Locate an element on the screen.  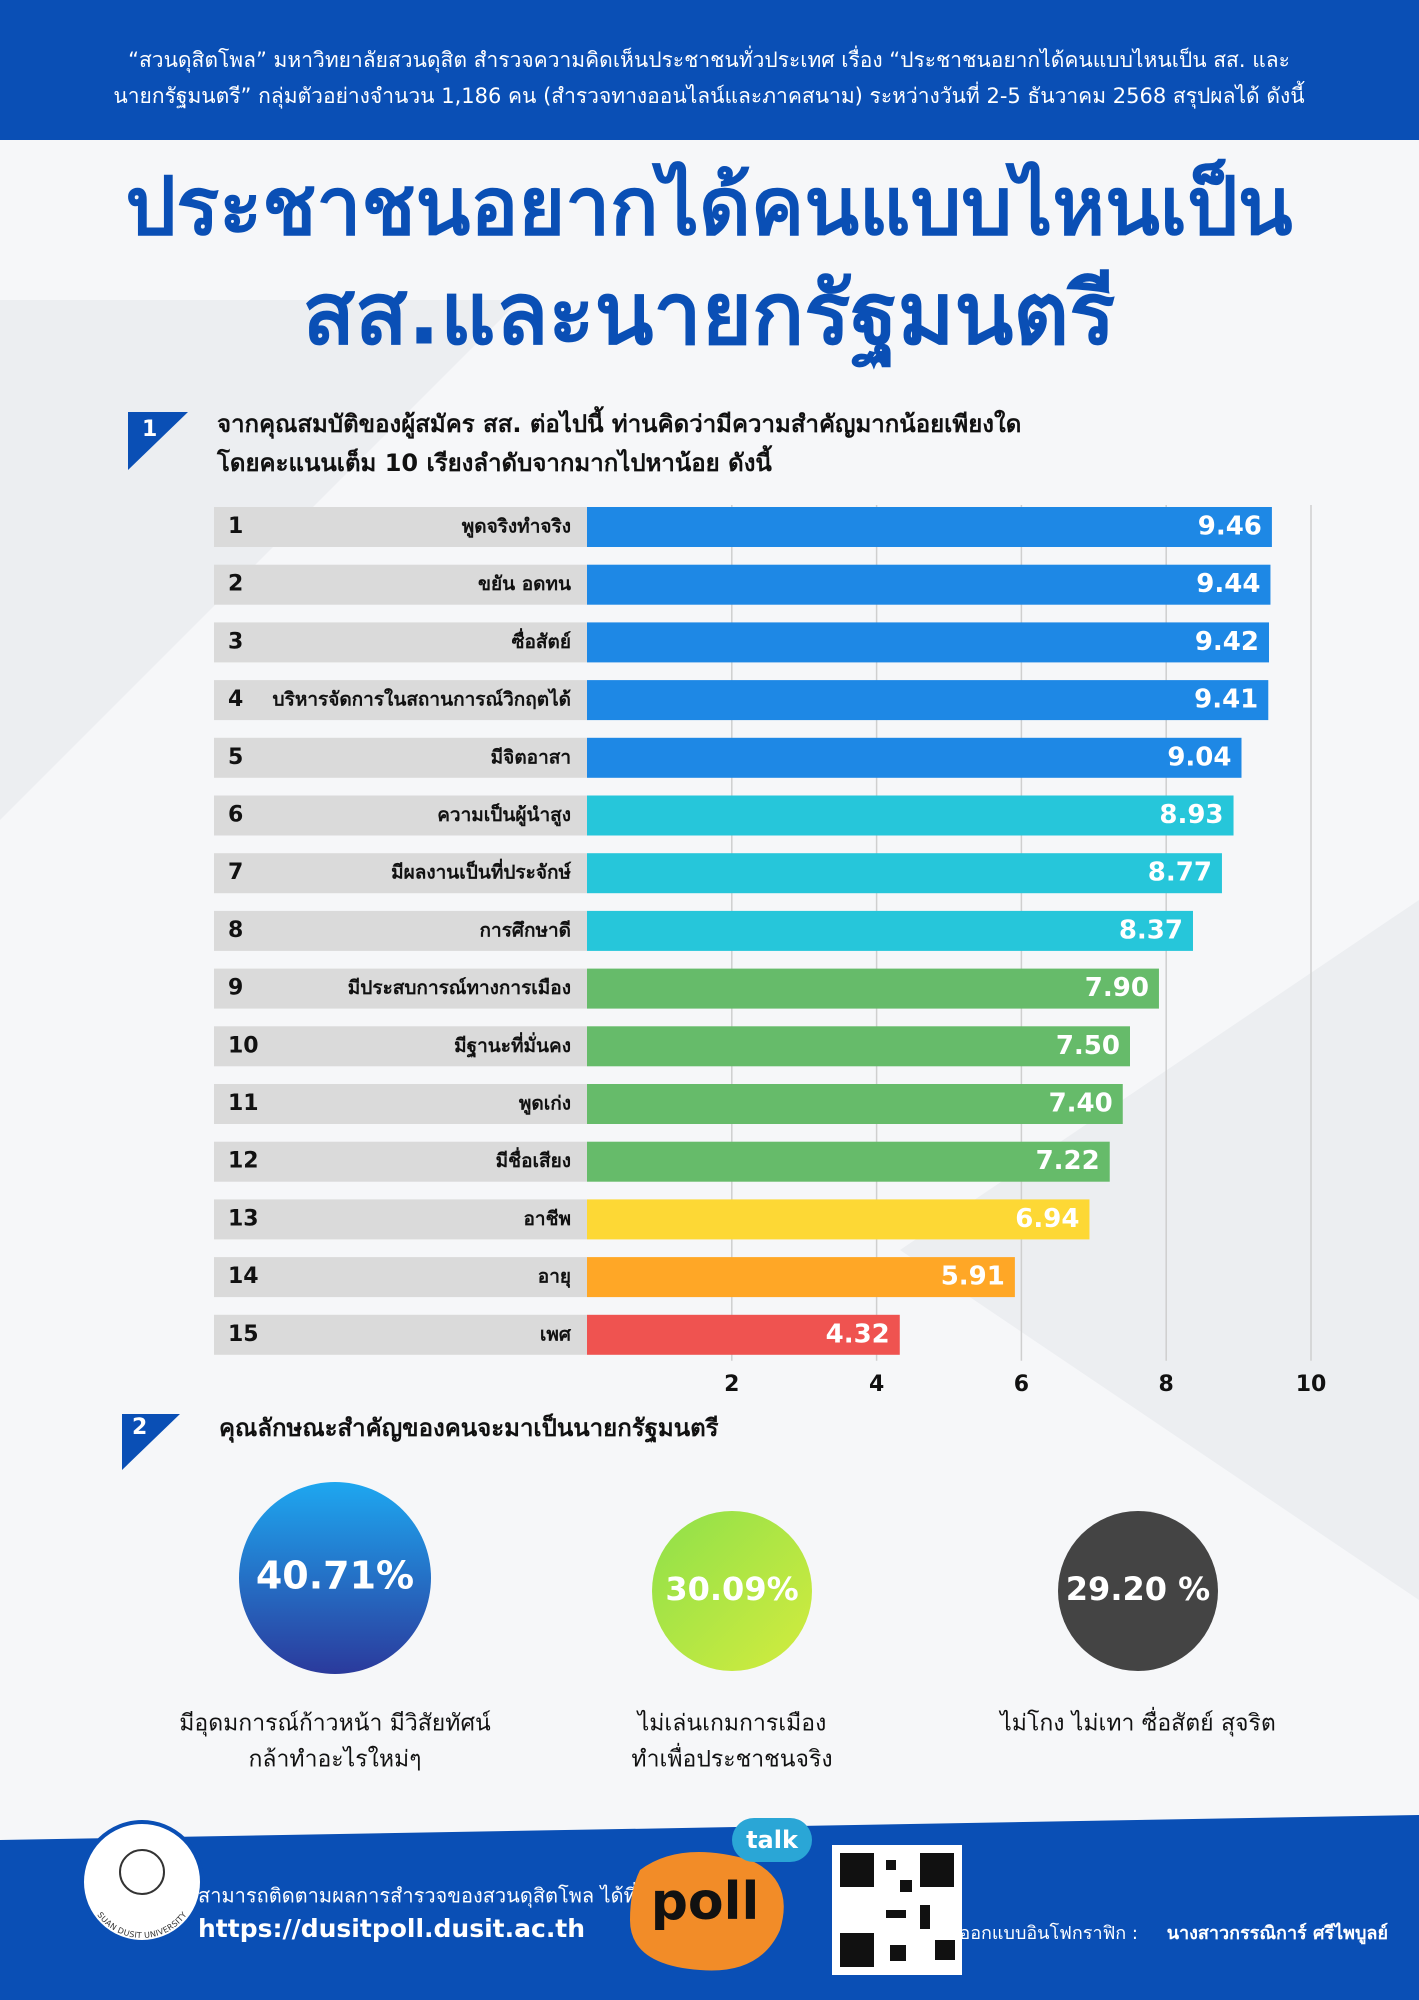
talk-bubble is located at coordinates (772, 1840).